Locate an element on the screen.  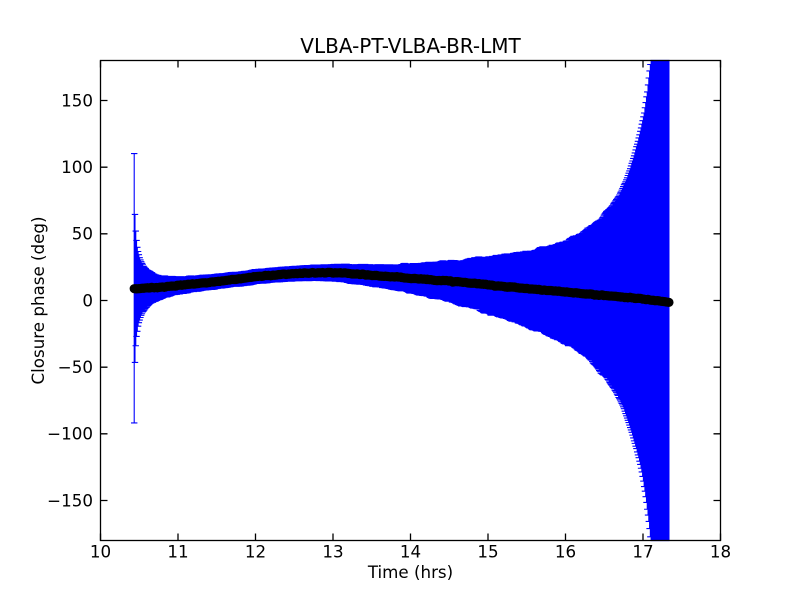
x-tick-label-15: 15 is located at coordinates (487, 552).